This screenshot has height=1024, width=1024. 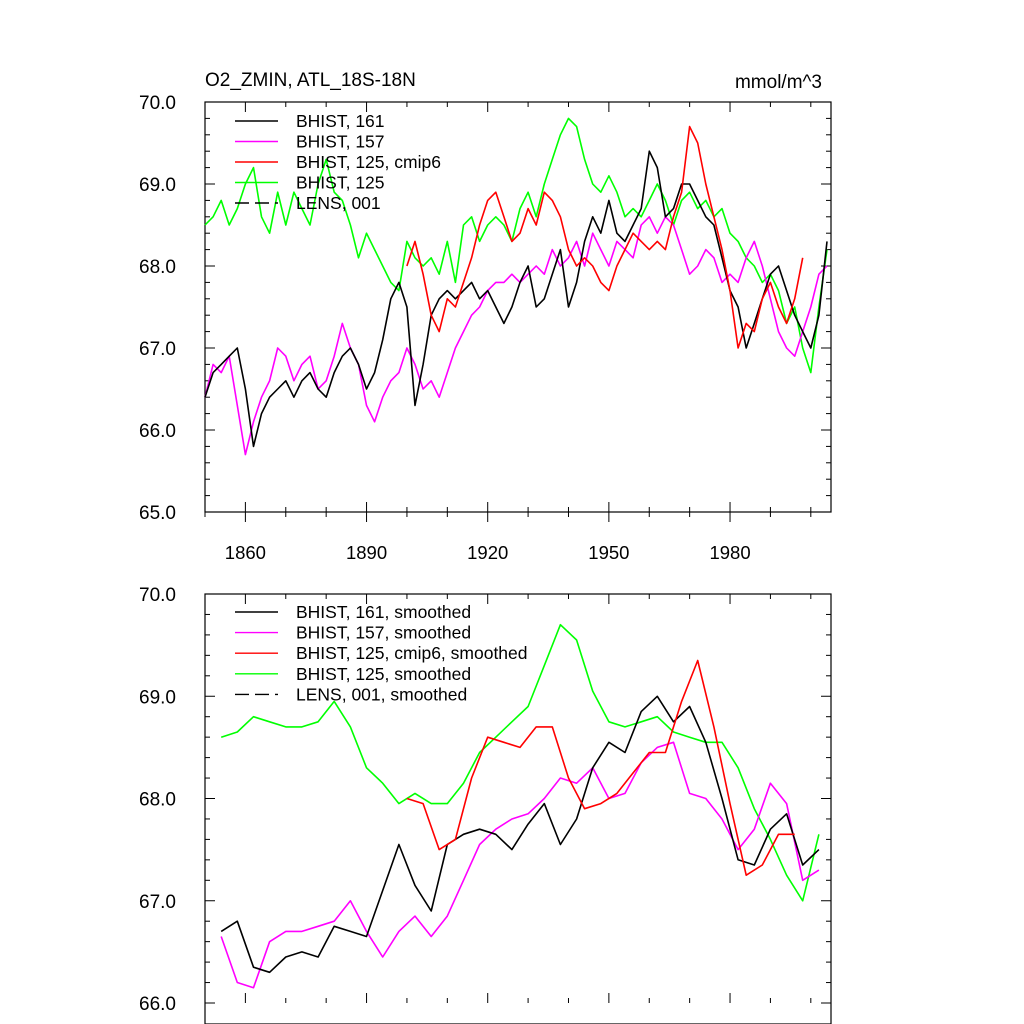 I want to click on x-tick-label: 1920, so click(x=487, y=552).